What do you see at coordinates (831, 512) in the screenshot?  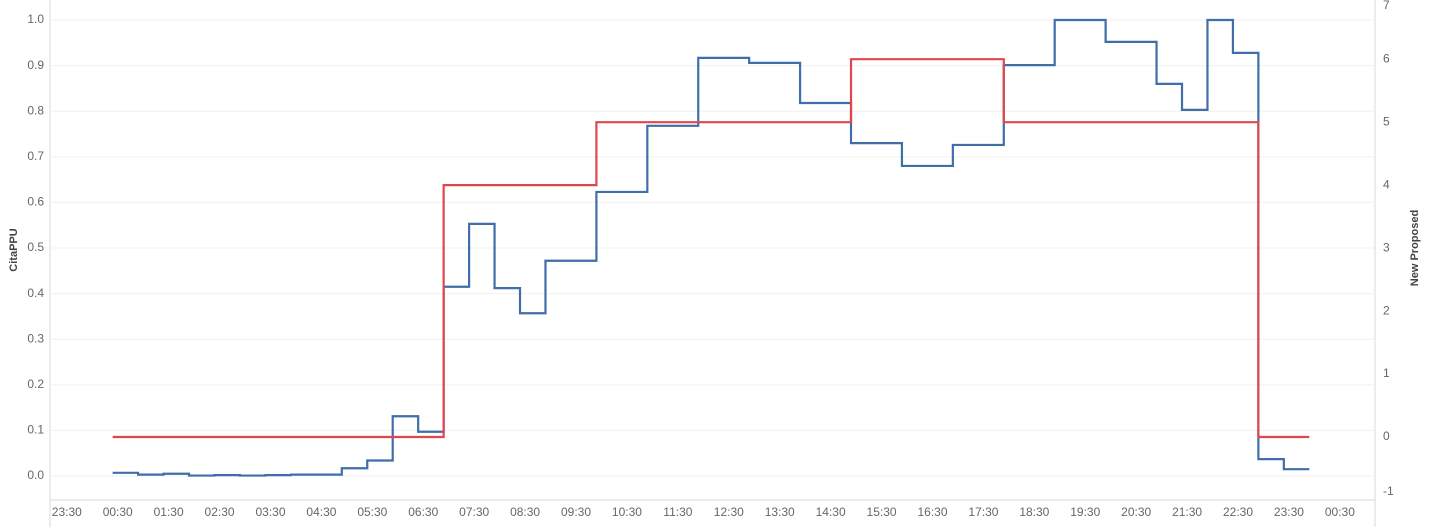 I see `x-tick-label: 14:30` at bounding box center [831, 512].